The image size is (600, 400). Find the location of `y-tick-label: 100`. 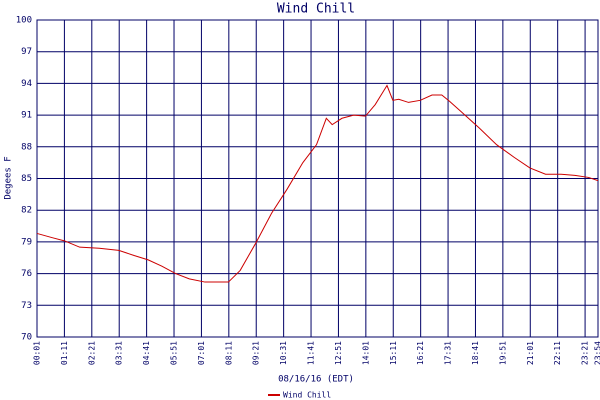

y-tick-label: 100 is located at coordinates (24, 21).